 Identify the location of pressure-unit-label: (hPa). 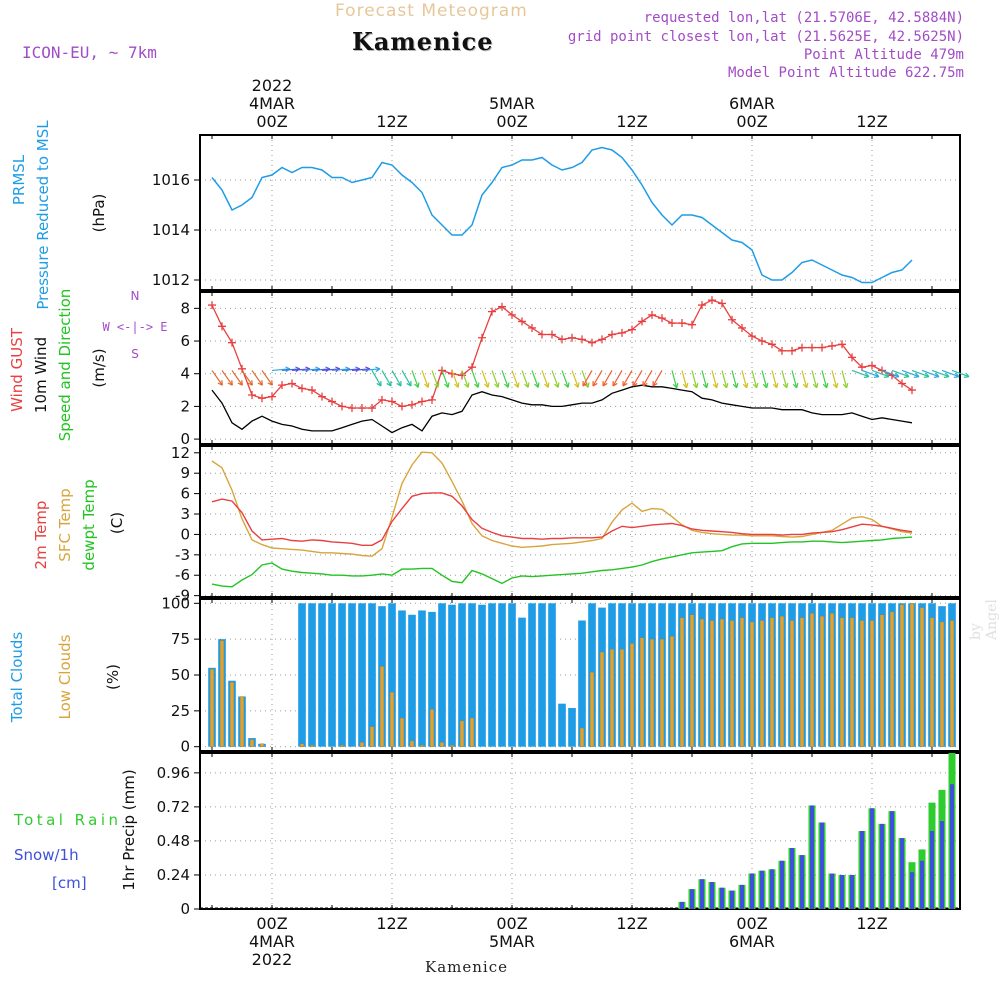
(99, 213).